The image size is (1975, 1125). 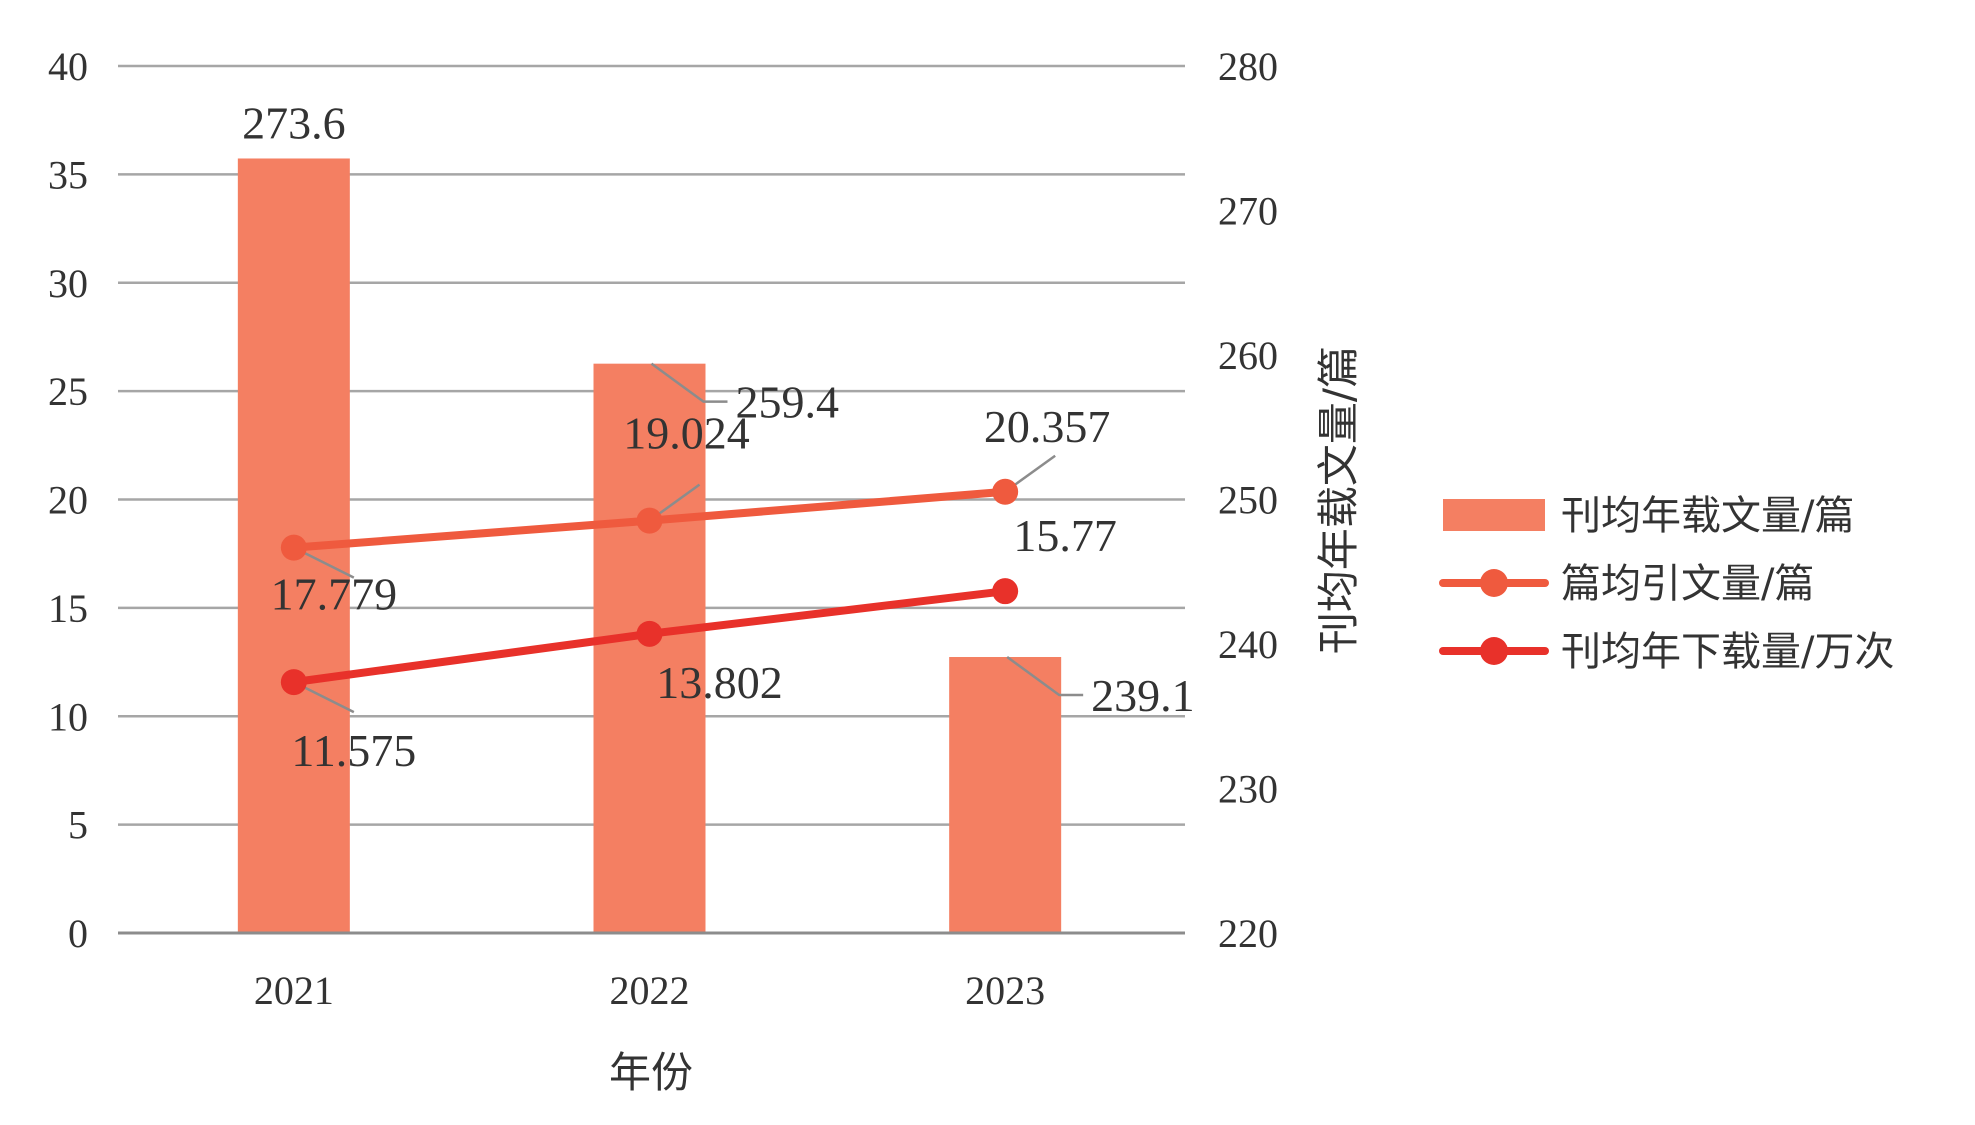 What do you see at coordinates (719, 682) in the screenshot?
I see `point-data-label: 13.802` at bounding box center [719, 682].